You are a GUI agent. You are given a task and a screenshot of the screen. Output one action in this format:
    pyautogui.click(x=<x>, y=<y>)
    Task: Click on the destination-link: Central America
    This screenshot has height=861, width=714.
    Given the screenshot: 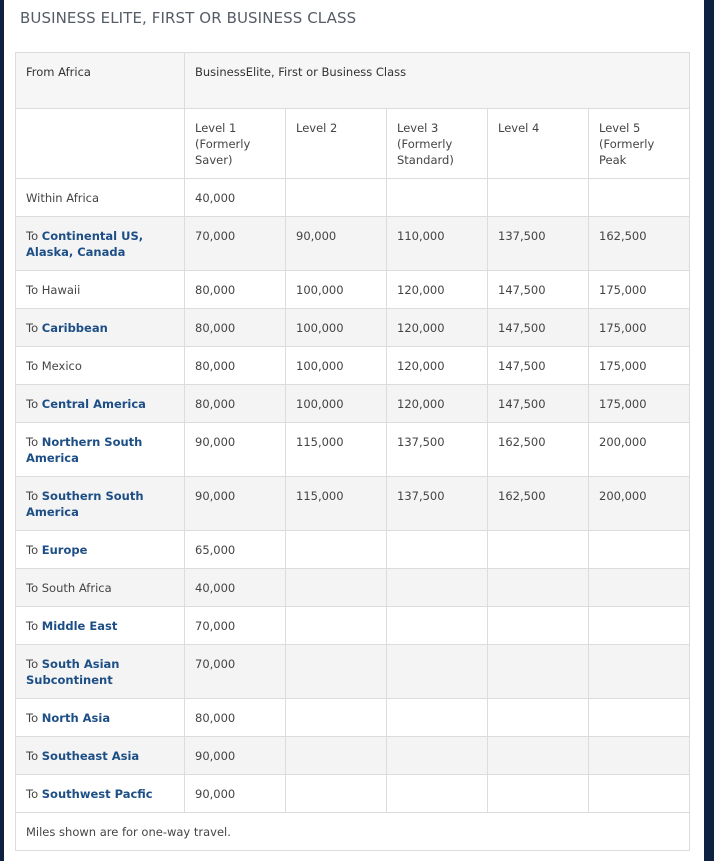 What is the action you would take?
    pyautogui.click(x=93, y=404)
    